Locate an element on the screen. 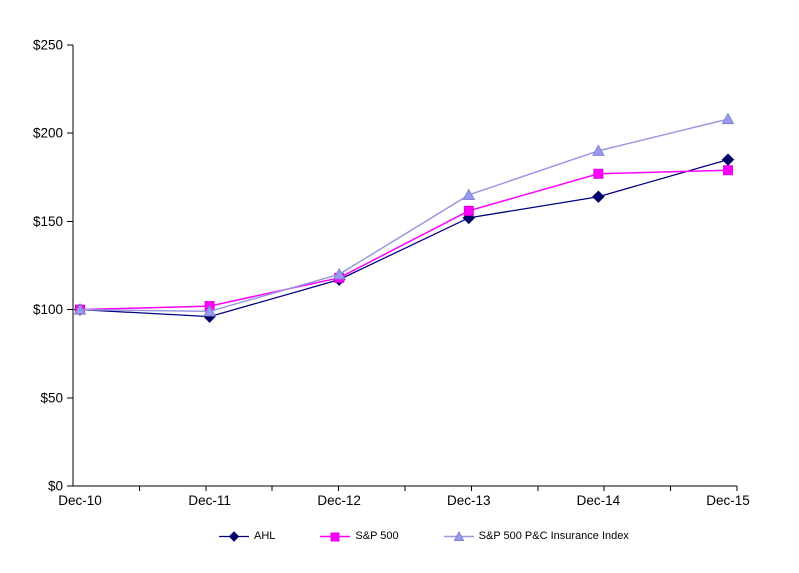 The height and width of the screenshot is (573, 799). x-axis-tick-label: Dec-10 is located at coordinates (80, 500).